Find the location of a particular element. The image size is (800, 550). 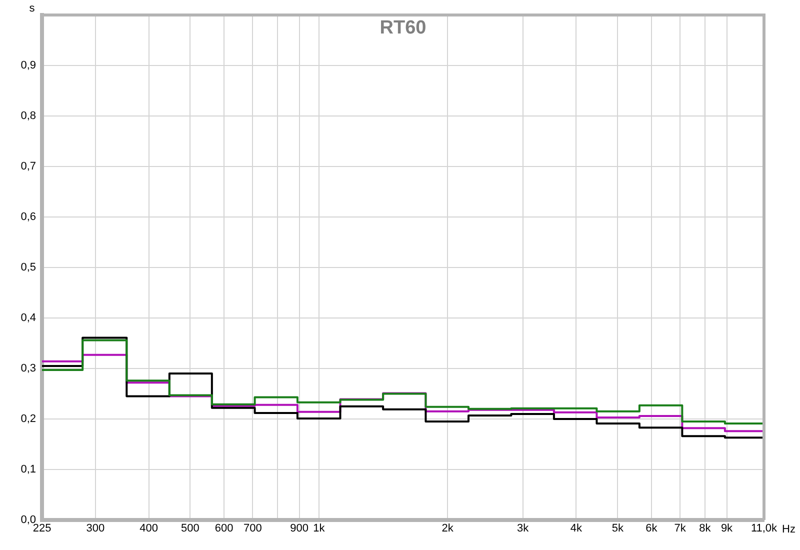

x-tick-label: 700 is located at coordinates (253, 528).